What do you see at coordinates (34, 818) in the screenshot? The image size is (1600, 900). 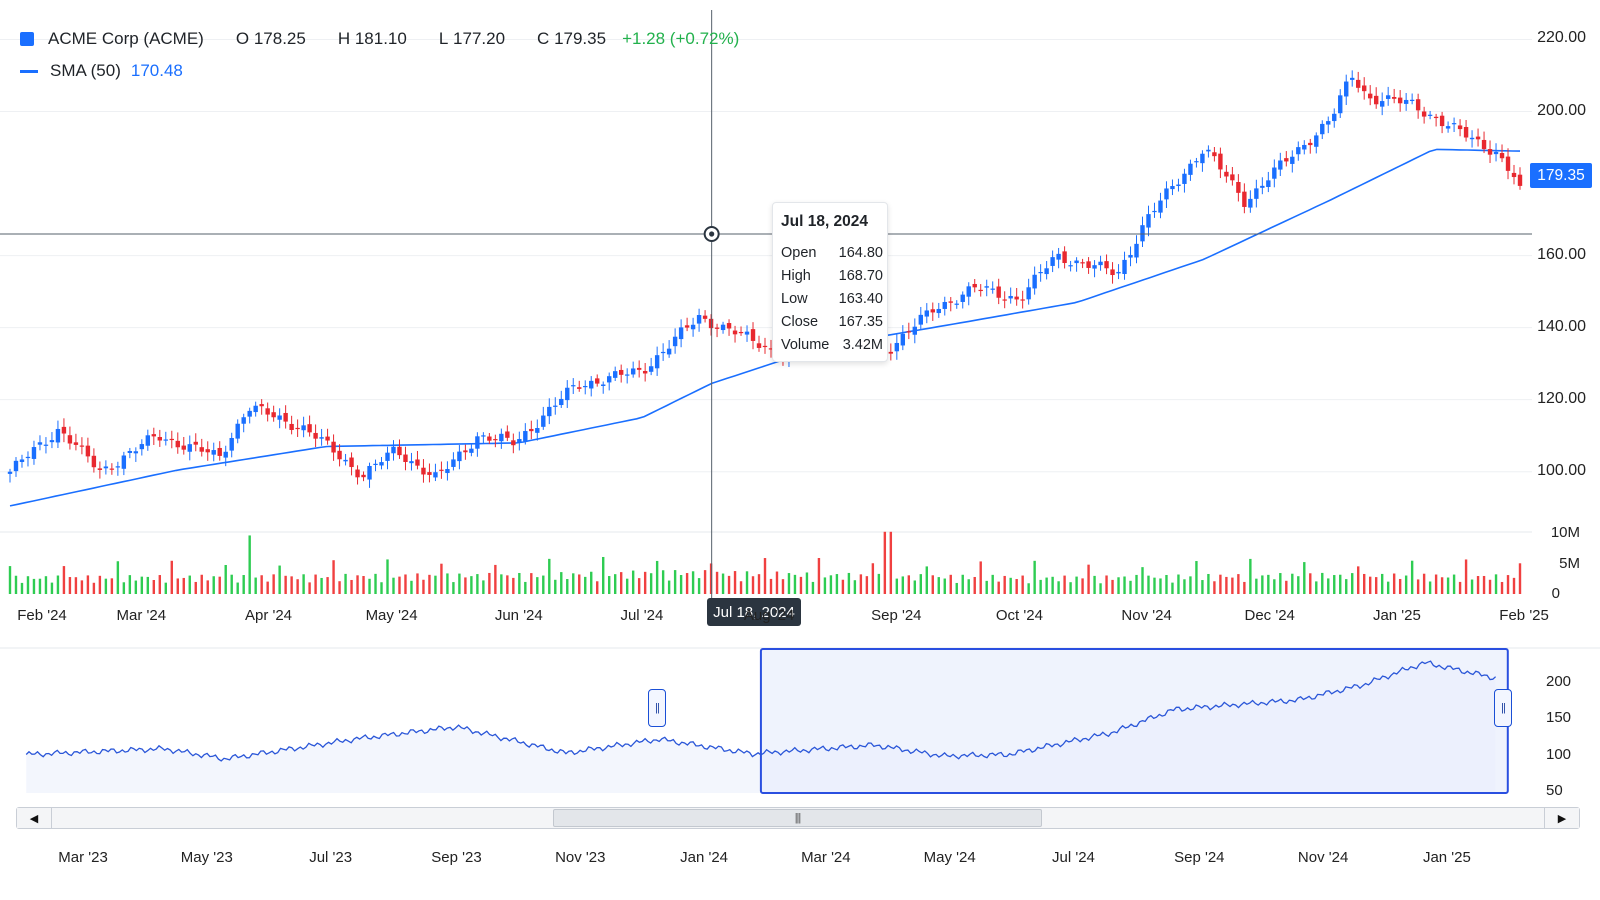 I see `scroll-left-button: ◀` at bounding box center [34, 818].